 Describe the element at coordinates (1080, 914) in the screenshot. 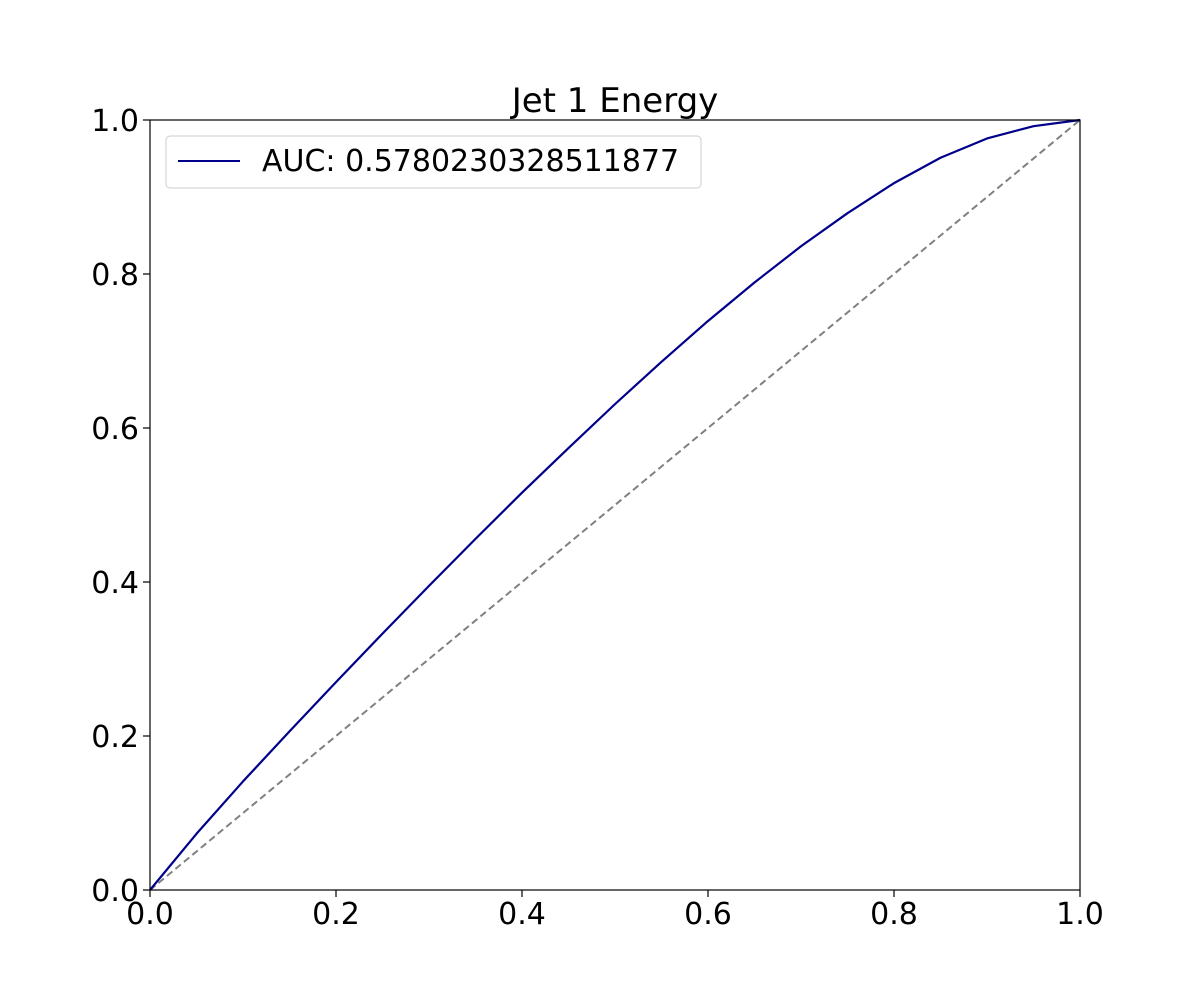

I see `x-tick-label: 1.0` at that location.